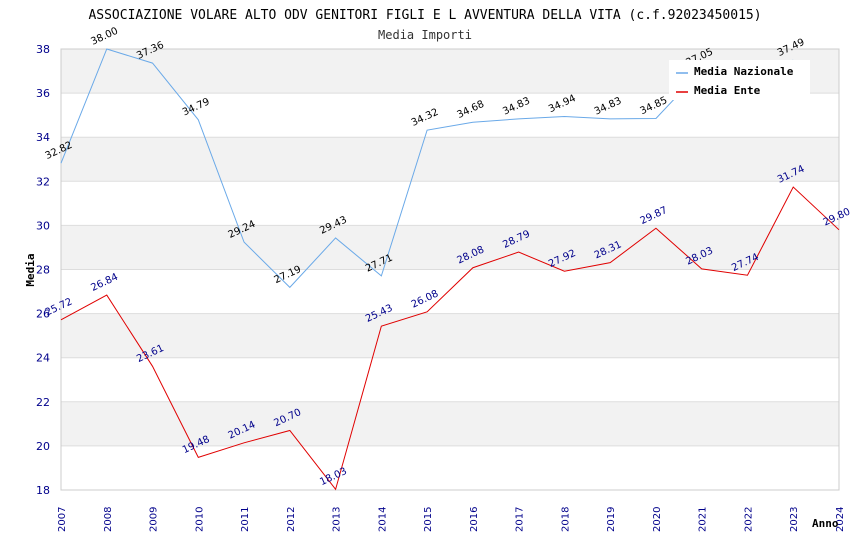 Image resolution: width=850 pixels, height=550 pixels. What do you see at coordinates (43, 49) in the screenshot?
I see `y-tick-label: 38` at bounding box center [43, 49].